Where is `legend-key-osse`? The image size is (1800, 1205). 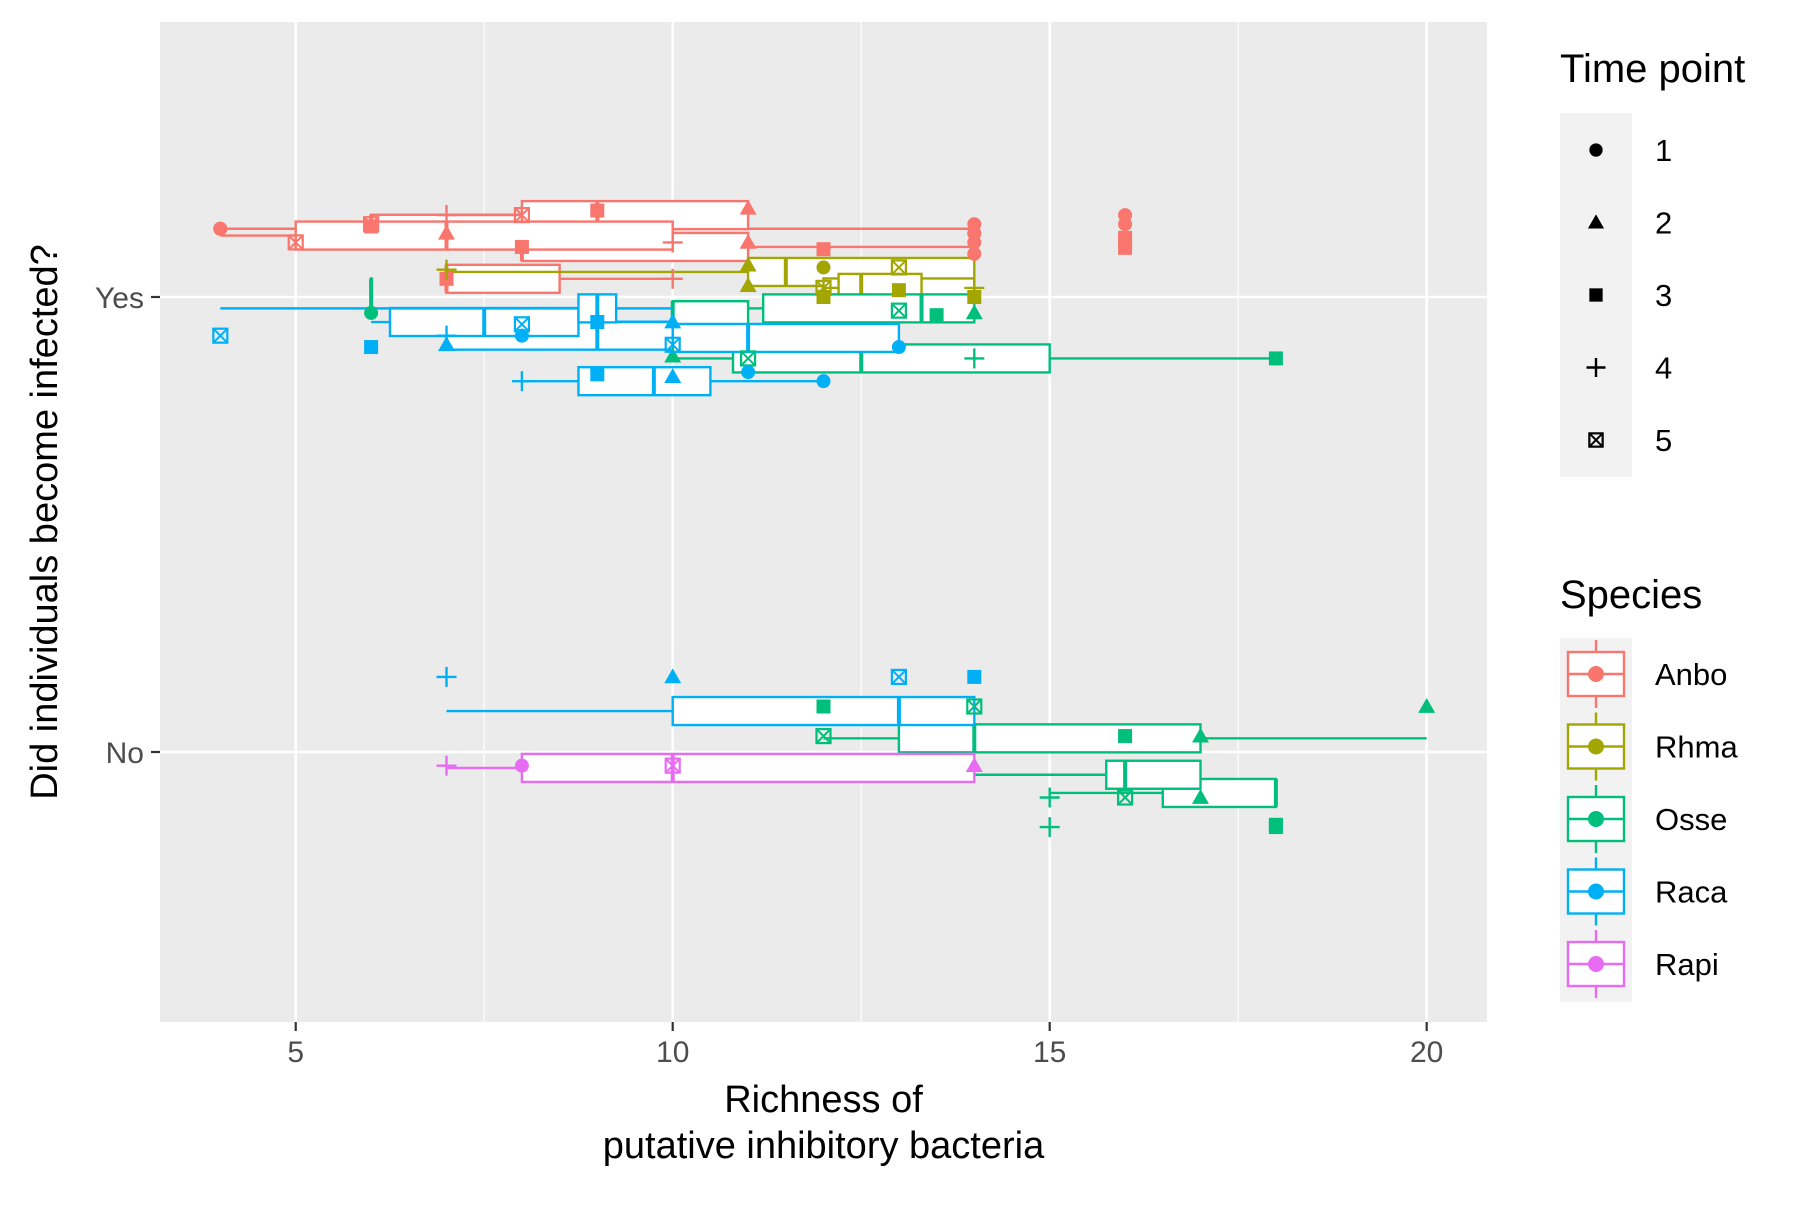
legend-key-osse is located at coordinates (1596, 819).